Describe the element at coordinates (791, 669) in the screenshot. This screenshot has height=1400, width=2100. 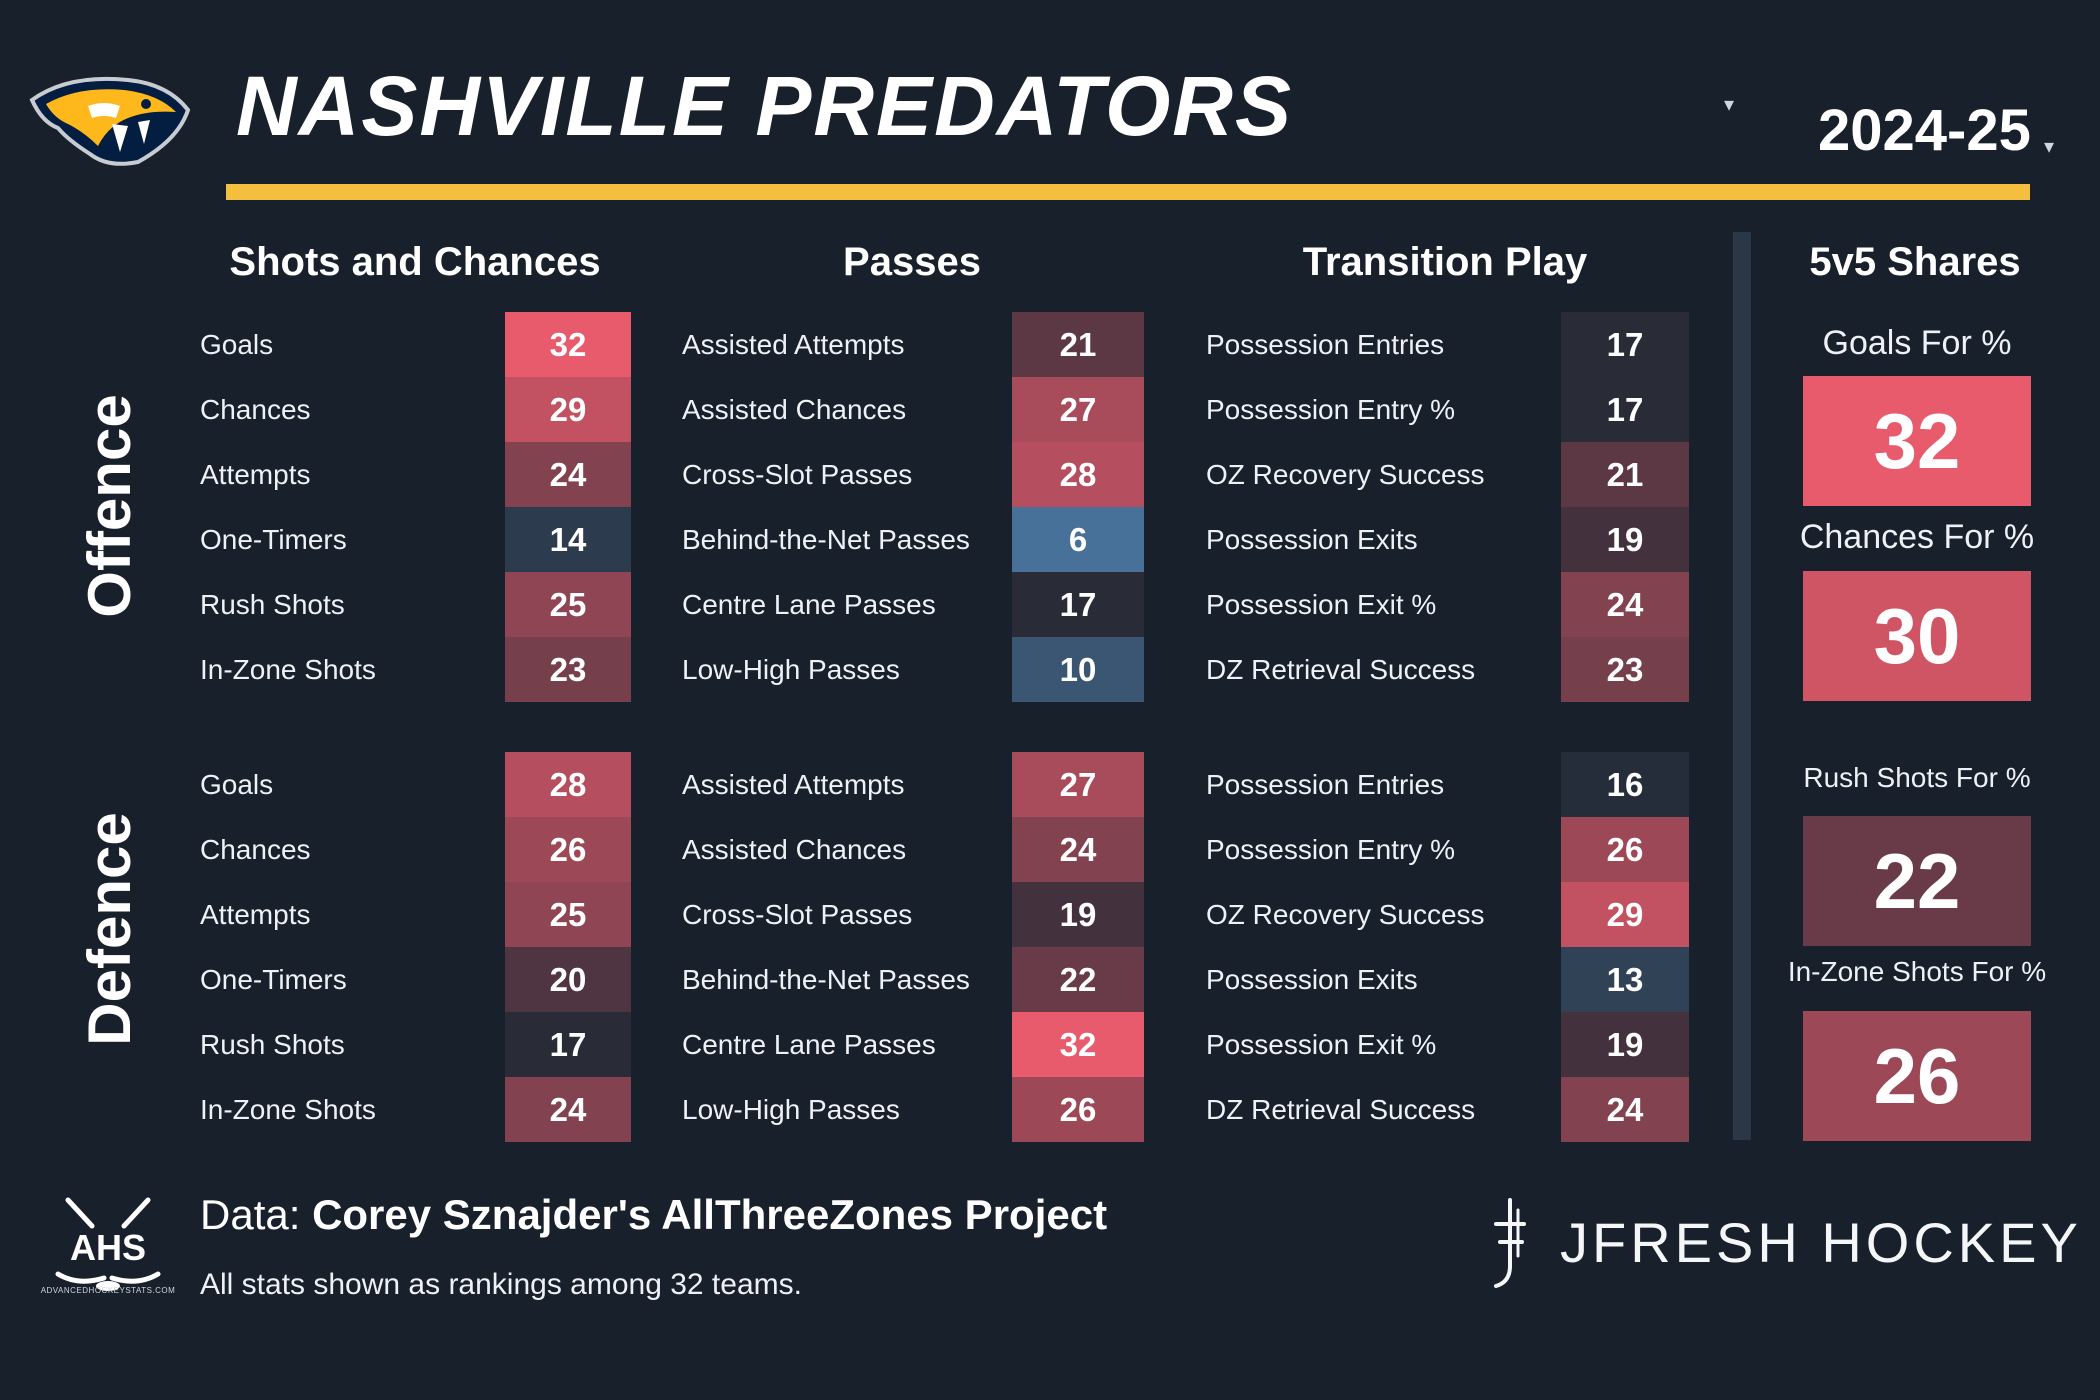
I see `offence-passes-label: Low-High Passes` at that location.